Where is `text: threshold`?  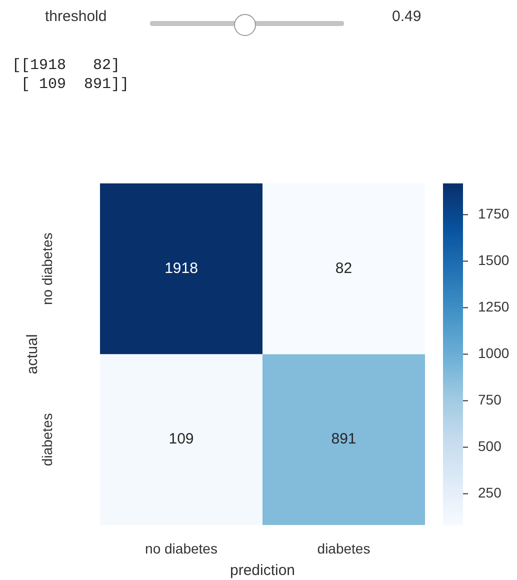
text: threshold is located at coordinates (76, 16).